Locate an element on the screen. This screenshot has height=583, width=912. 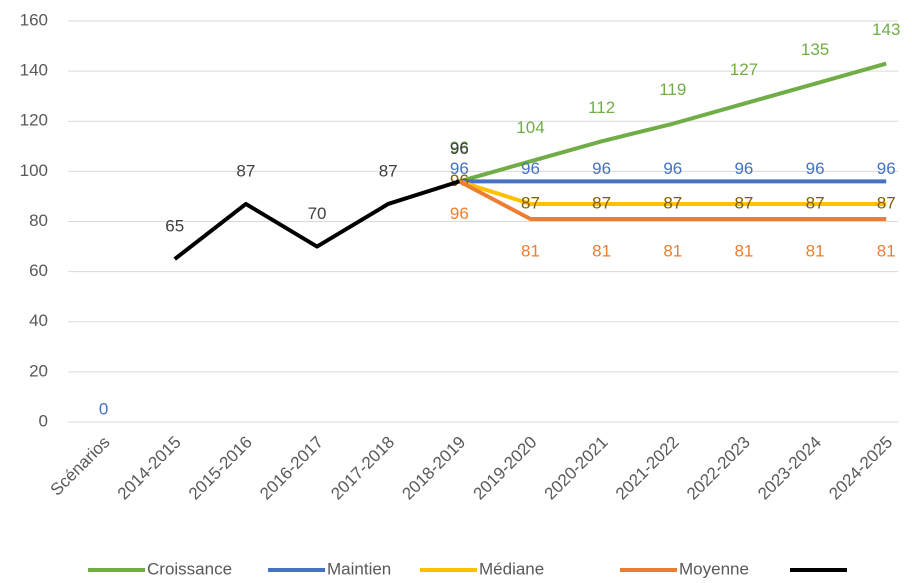
data-label: 119 is located at coordinates (672, 89).